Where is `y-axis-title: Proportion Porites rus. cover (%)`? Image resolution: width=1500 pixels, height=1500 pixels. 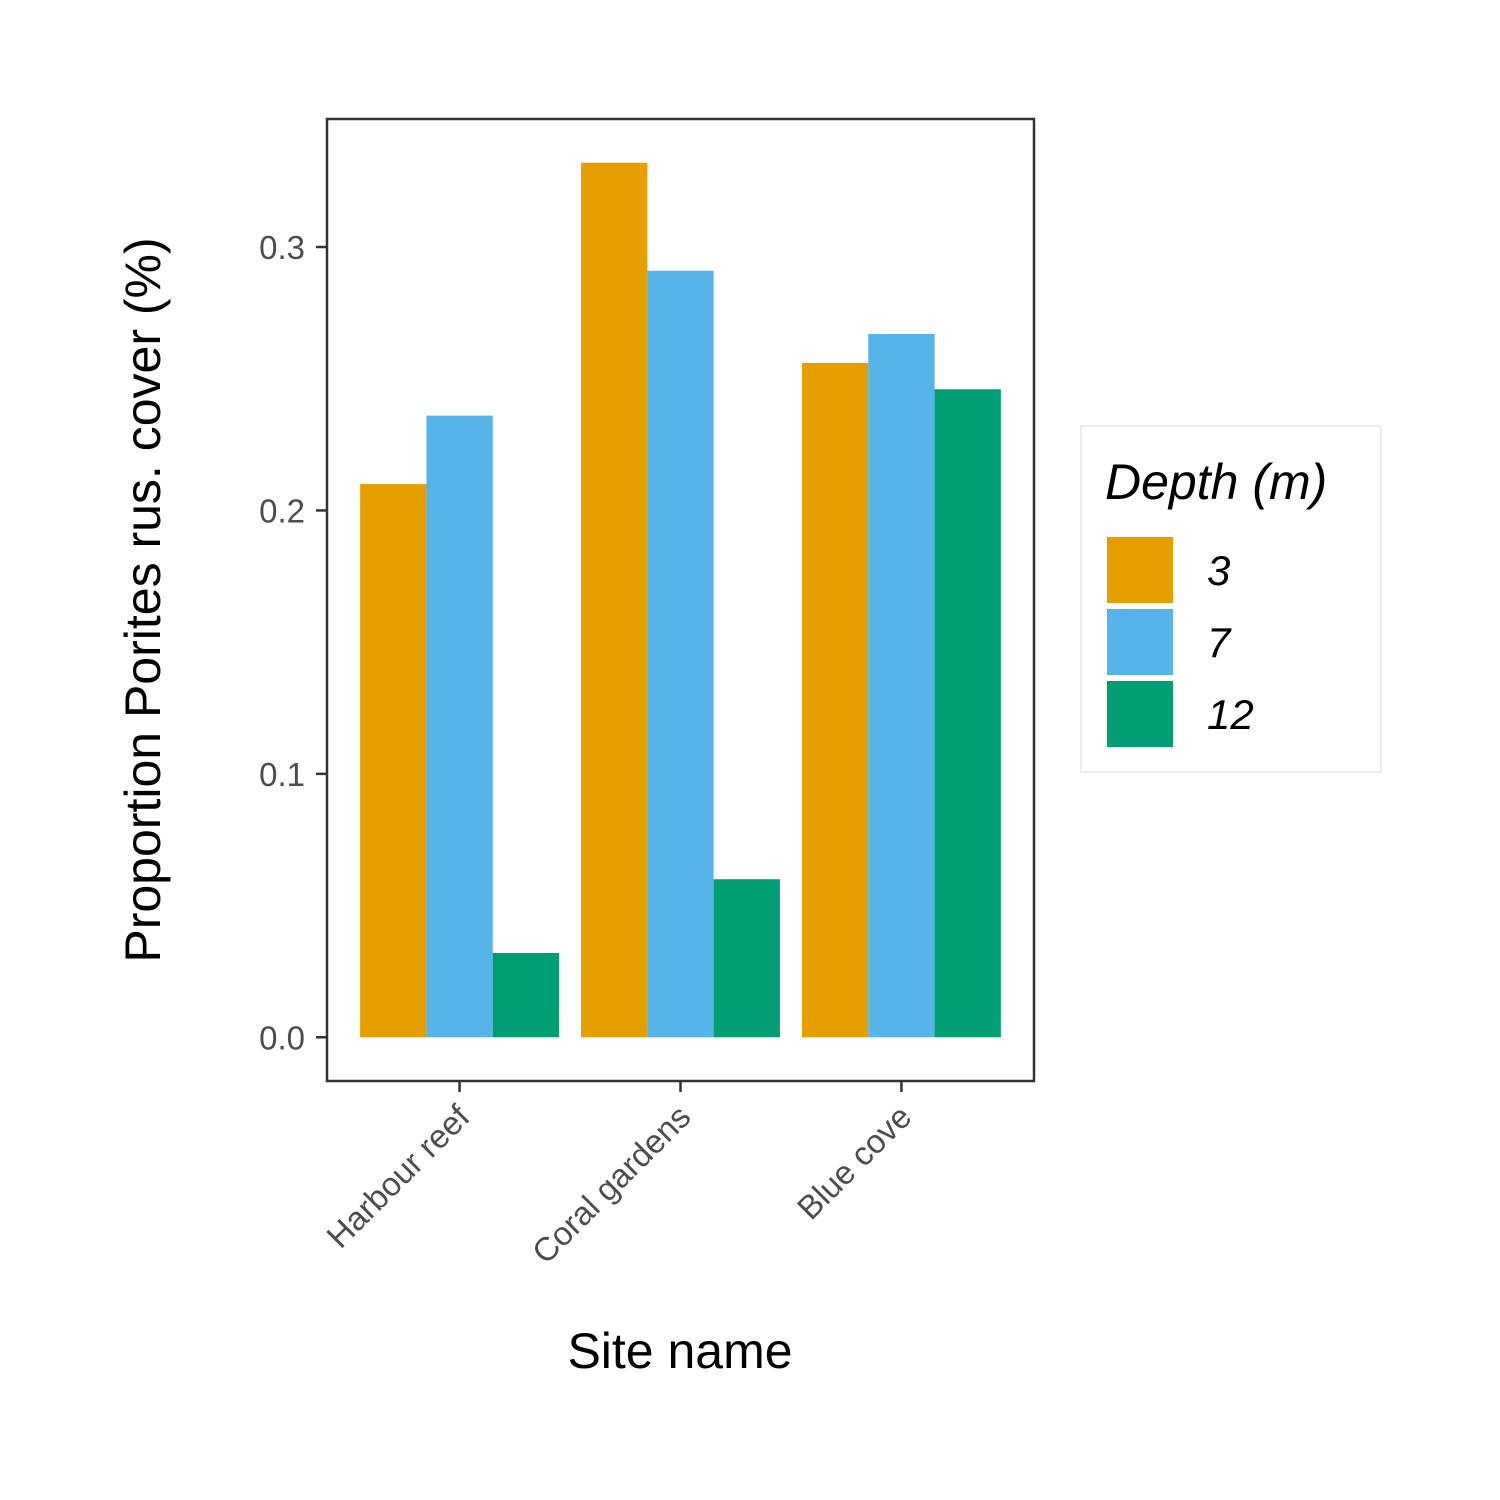
y-axis-title: Proportion Porites rus. cover (%) is located at coordinates (143, 599).